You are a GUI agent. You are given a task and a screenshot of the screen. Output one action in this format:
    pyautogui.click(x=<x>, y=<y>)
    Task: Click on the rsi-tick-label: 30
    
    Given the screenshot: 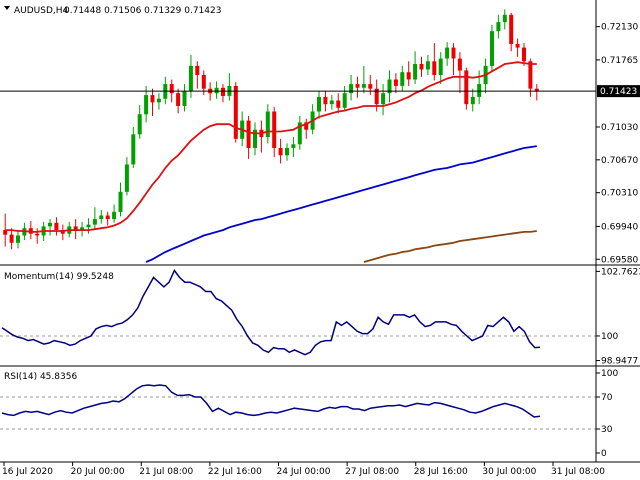 What is the action you would take?
    pyautogui.click(x=607, y=430)
    